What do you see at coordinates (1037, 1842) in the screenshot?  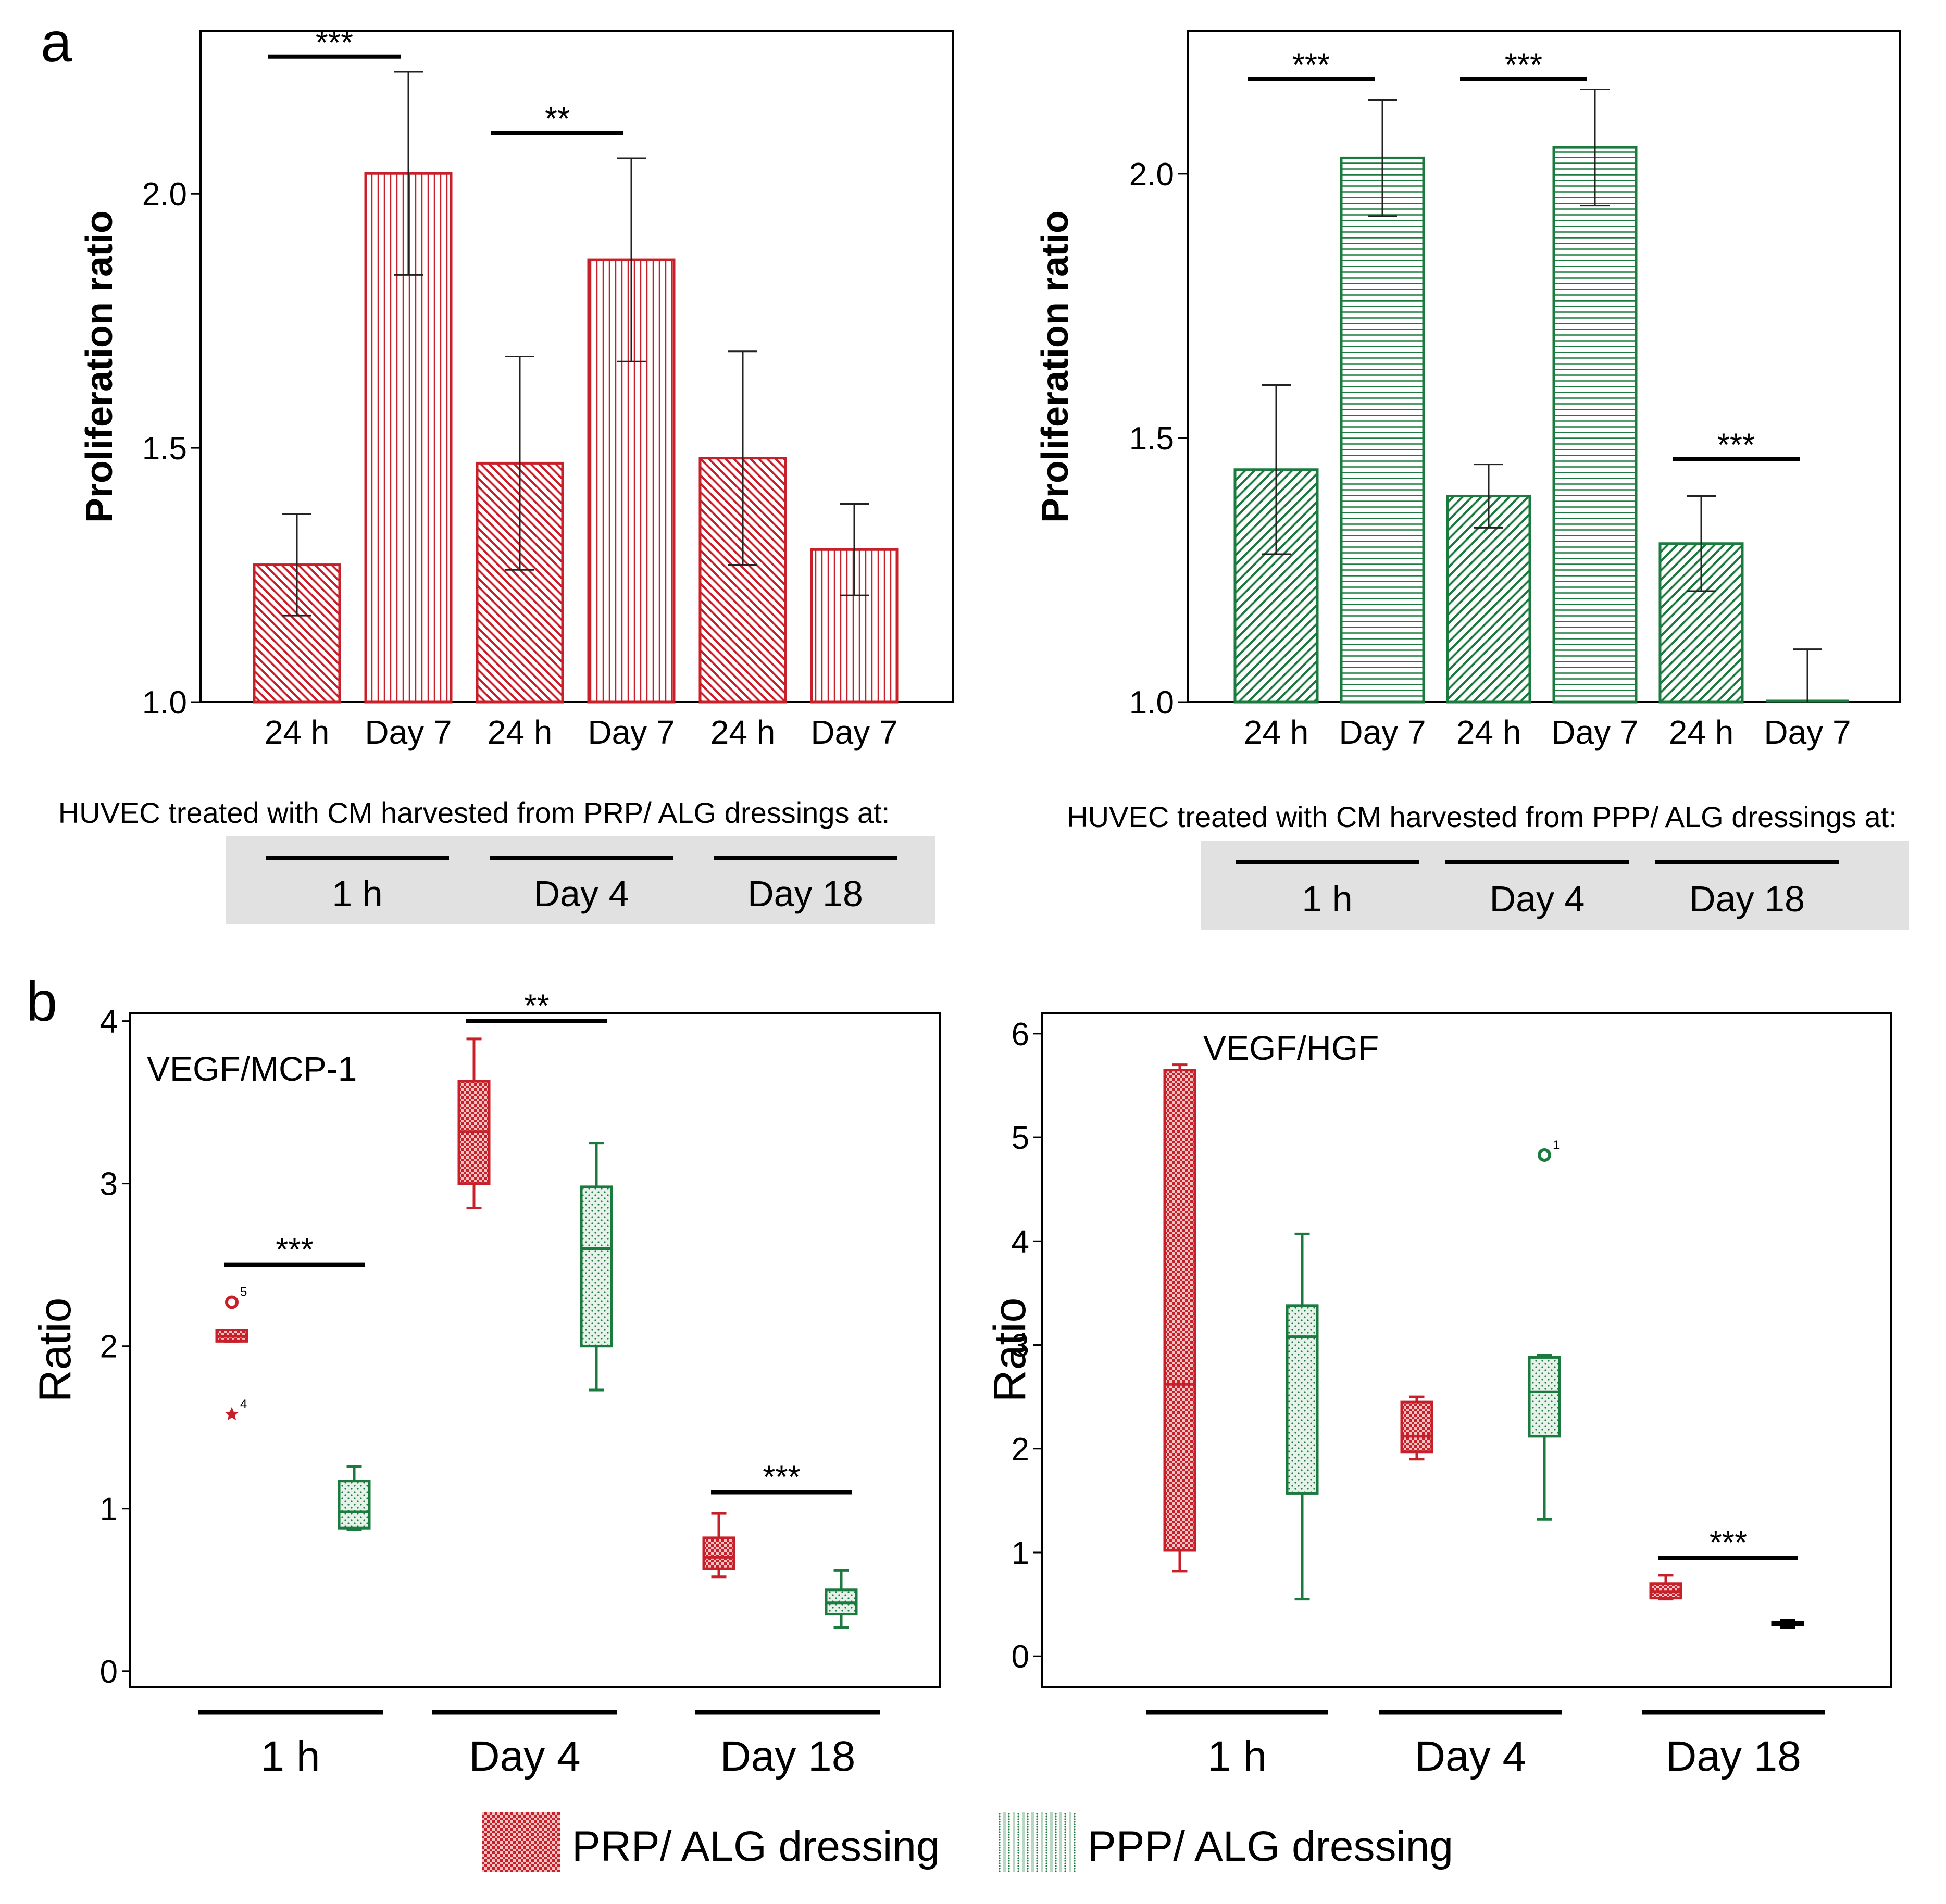 I see `legend-swatch-ppp` at bounding box center [1037, 1842].